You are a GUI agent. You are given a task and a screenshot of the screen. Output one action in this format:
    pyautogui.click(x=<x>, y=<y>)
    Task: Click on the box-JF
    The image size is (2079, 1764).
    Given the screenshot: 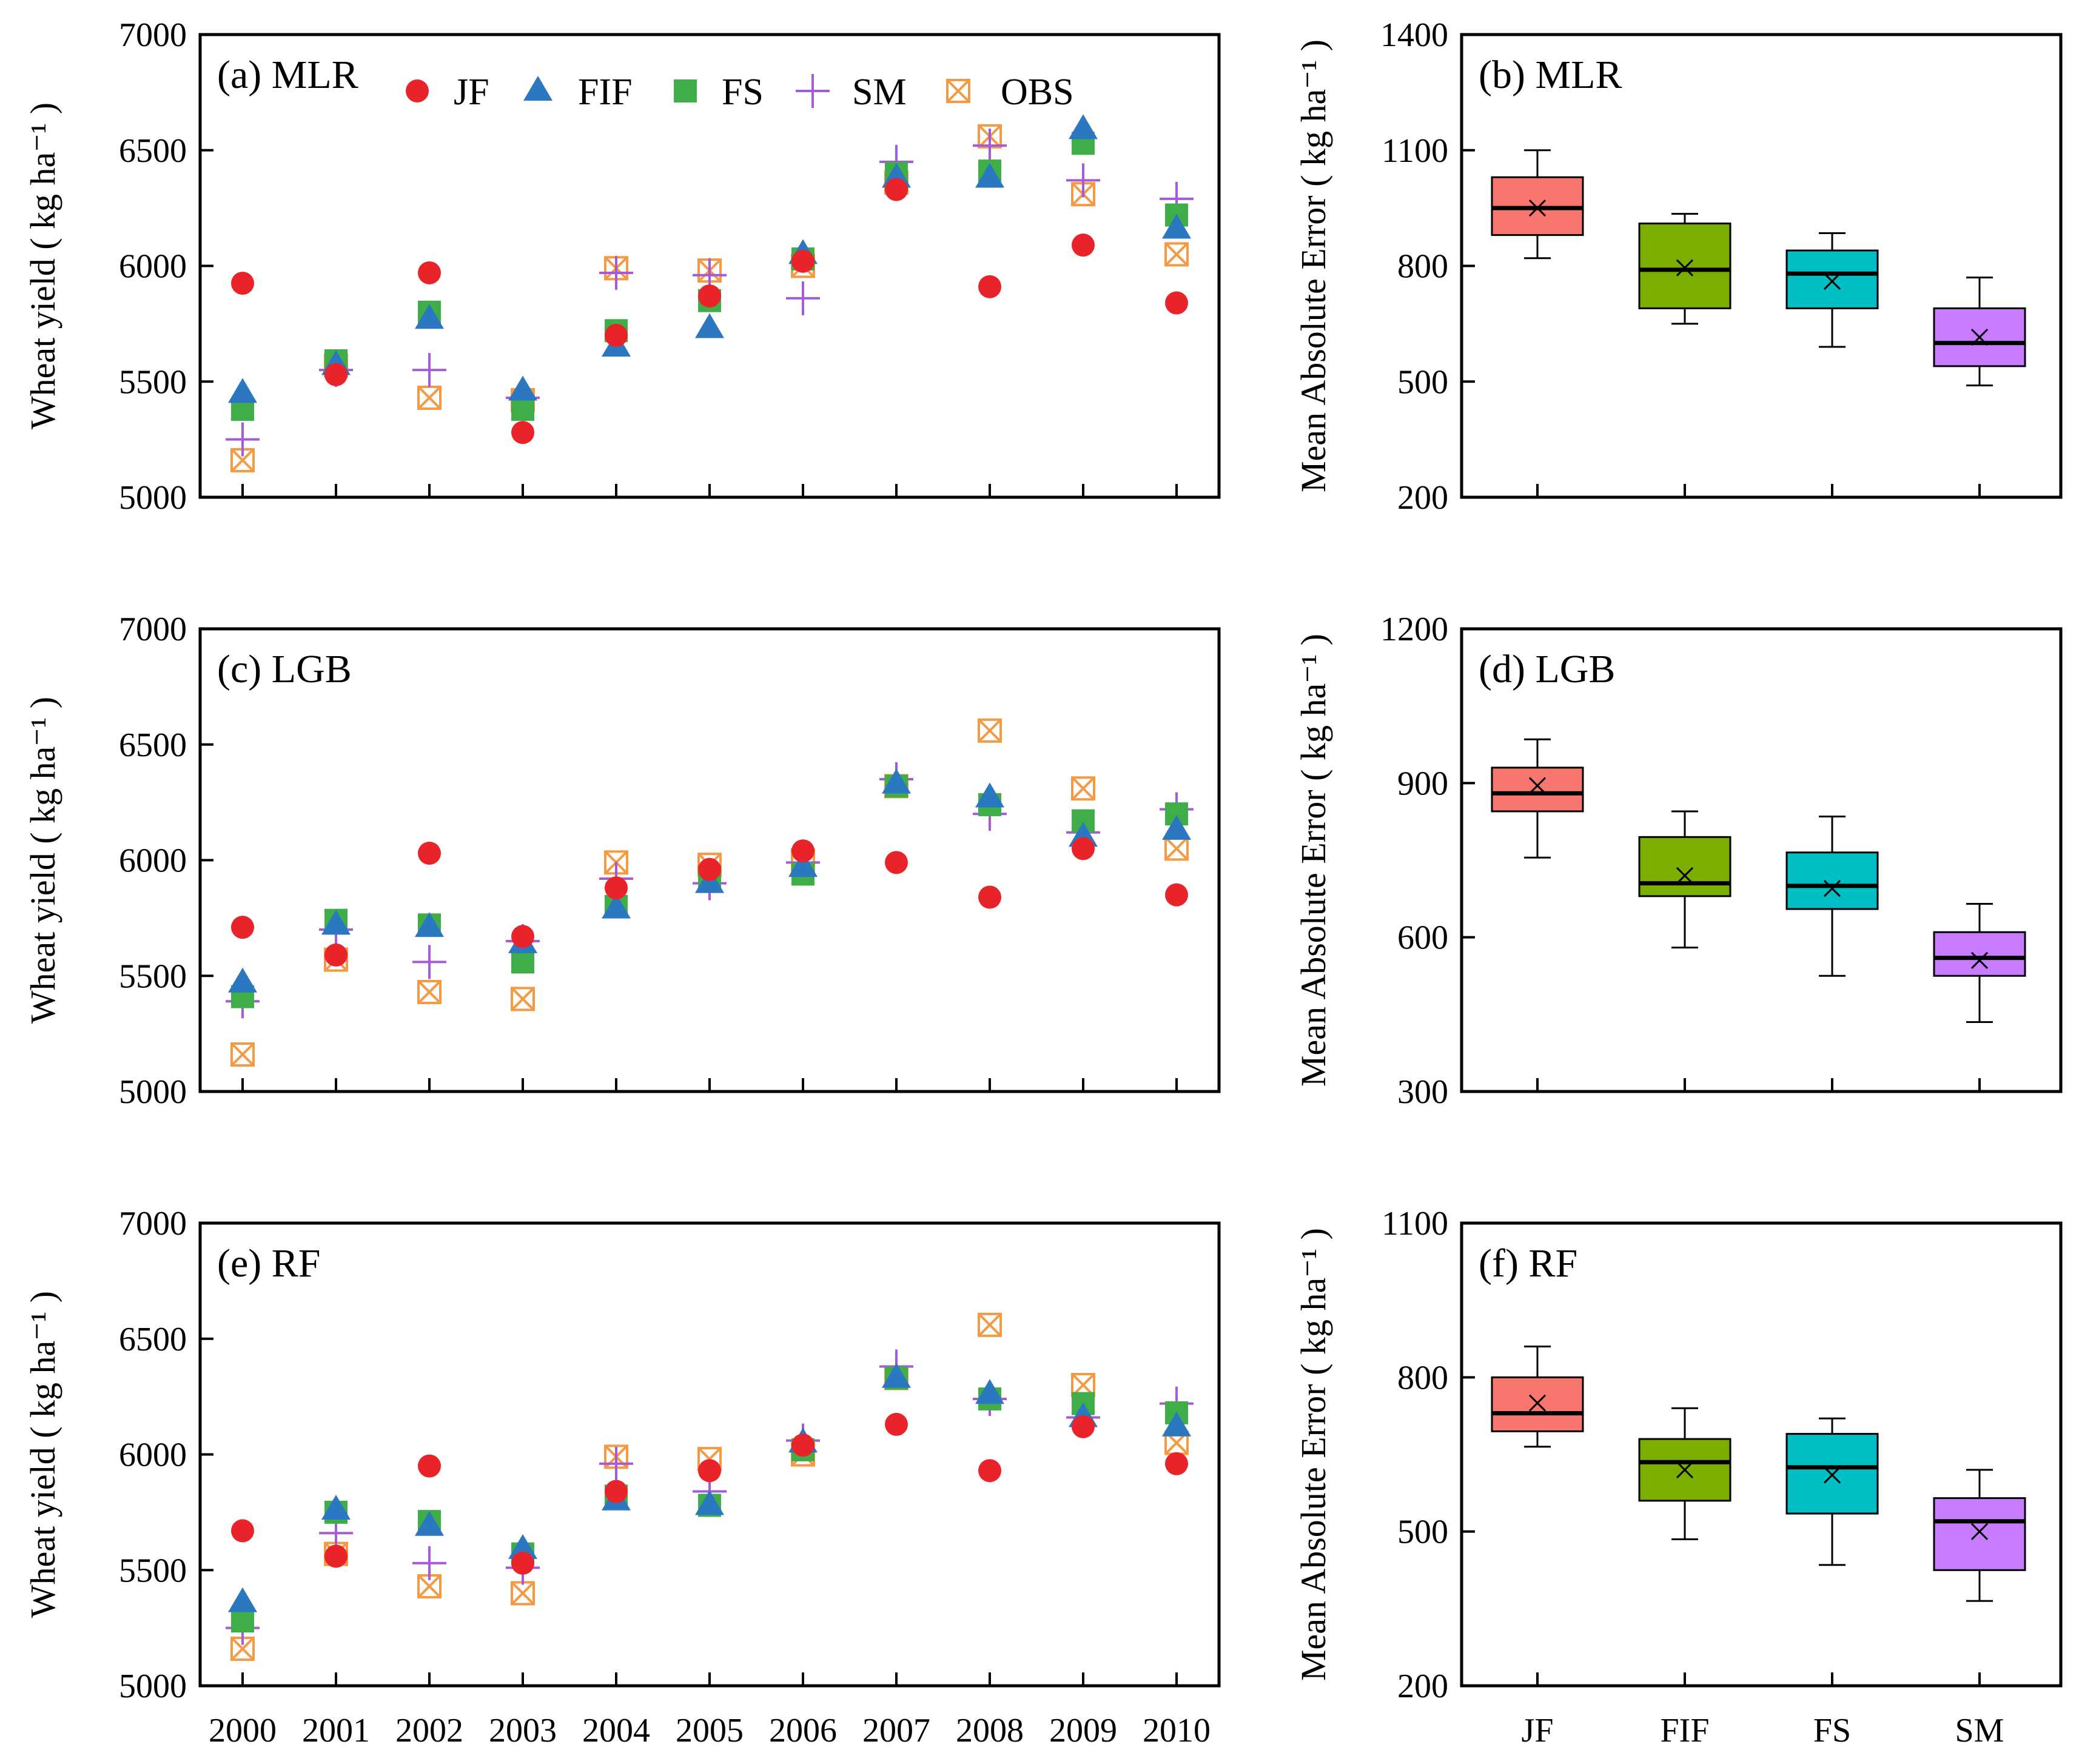 What is the action you would take?
    pyautogui.click(x=1538, y=799)
    